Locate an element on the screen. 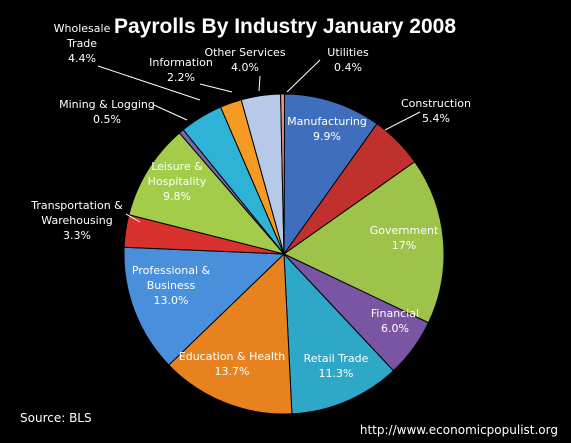 This screenshot has height=443, width=571. leader-line-mining-and-logging is located at coordinates (170, 112).